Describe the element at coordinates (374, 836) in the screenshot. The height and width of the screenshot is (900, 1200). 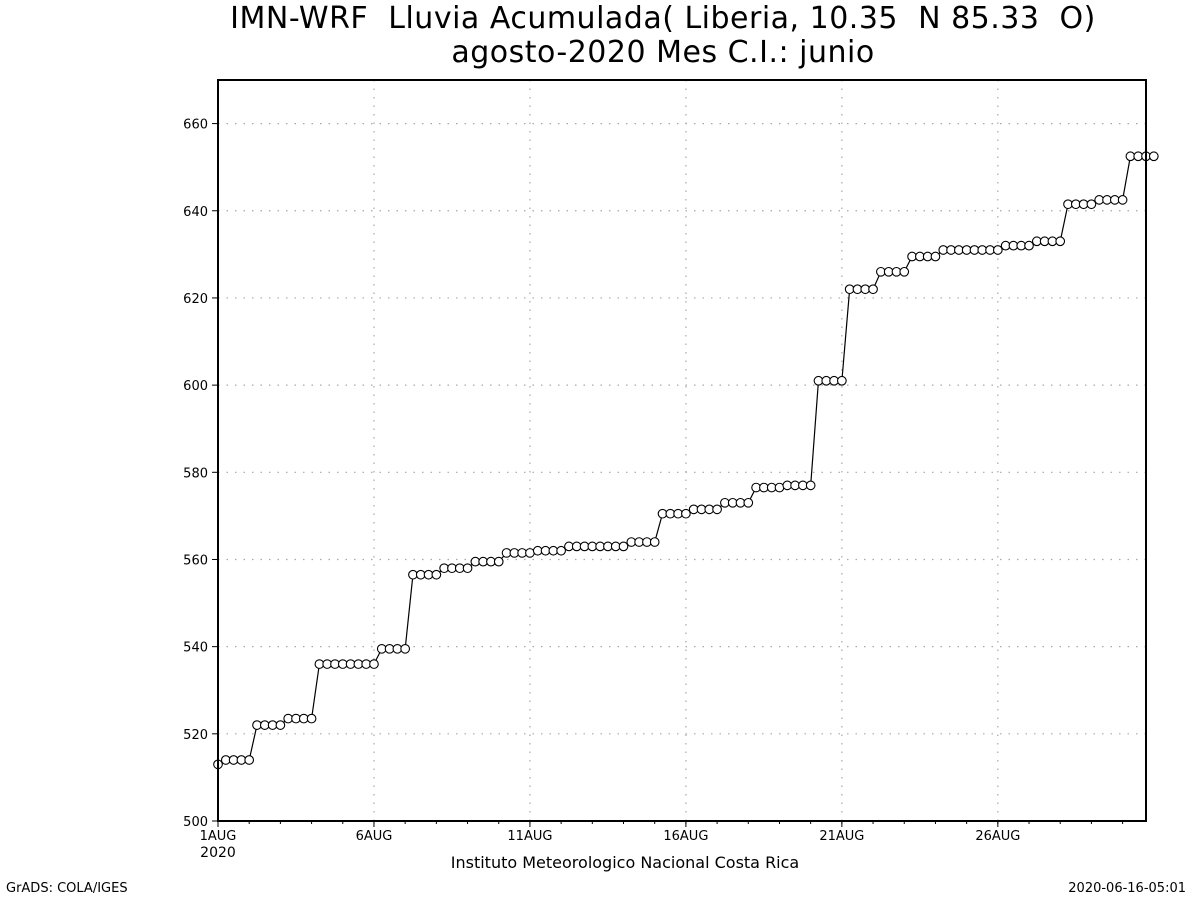
I see `x-tick-label: 6AUG` at that location.